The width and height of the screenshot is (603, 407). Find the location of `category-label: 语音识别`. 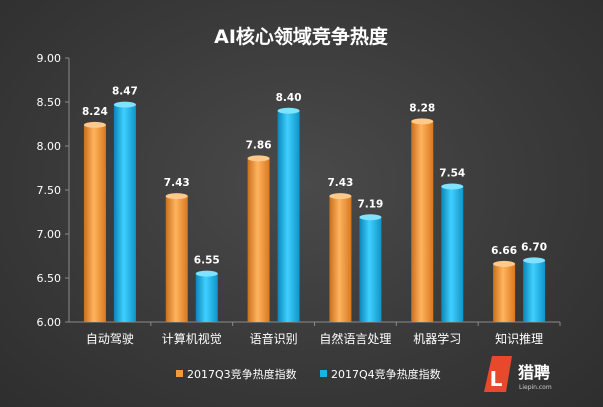

category-label: 语音识别 is located at coordinates (274, 338).